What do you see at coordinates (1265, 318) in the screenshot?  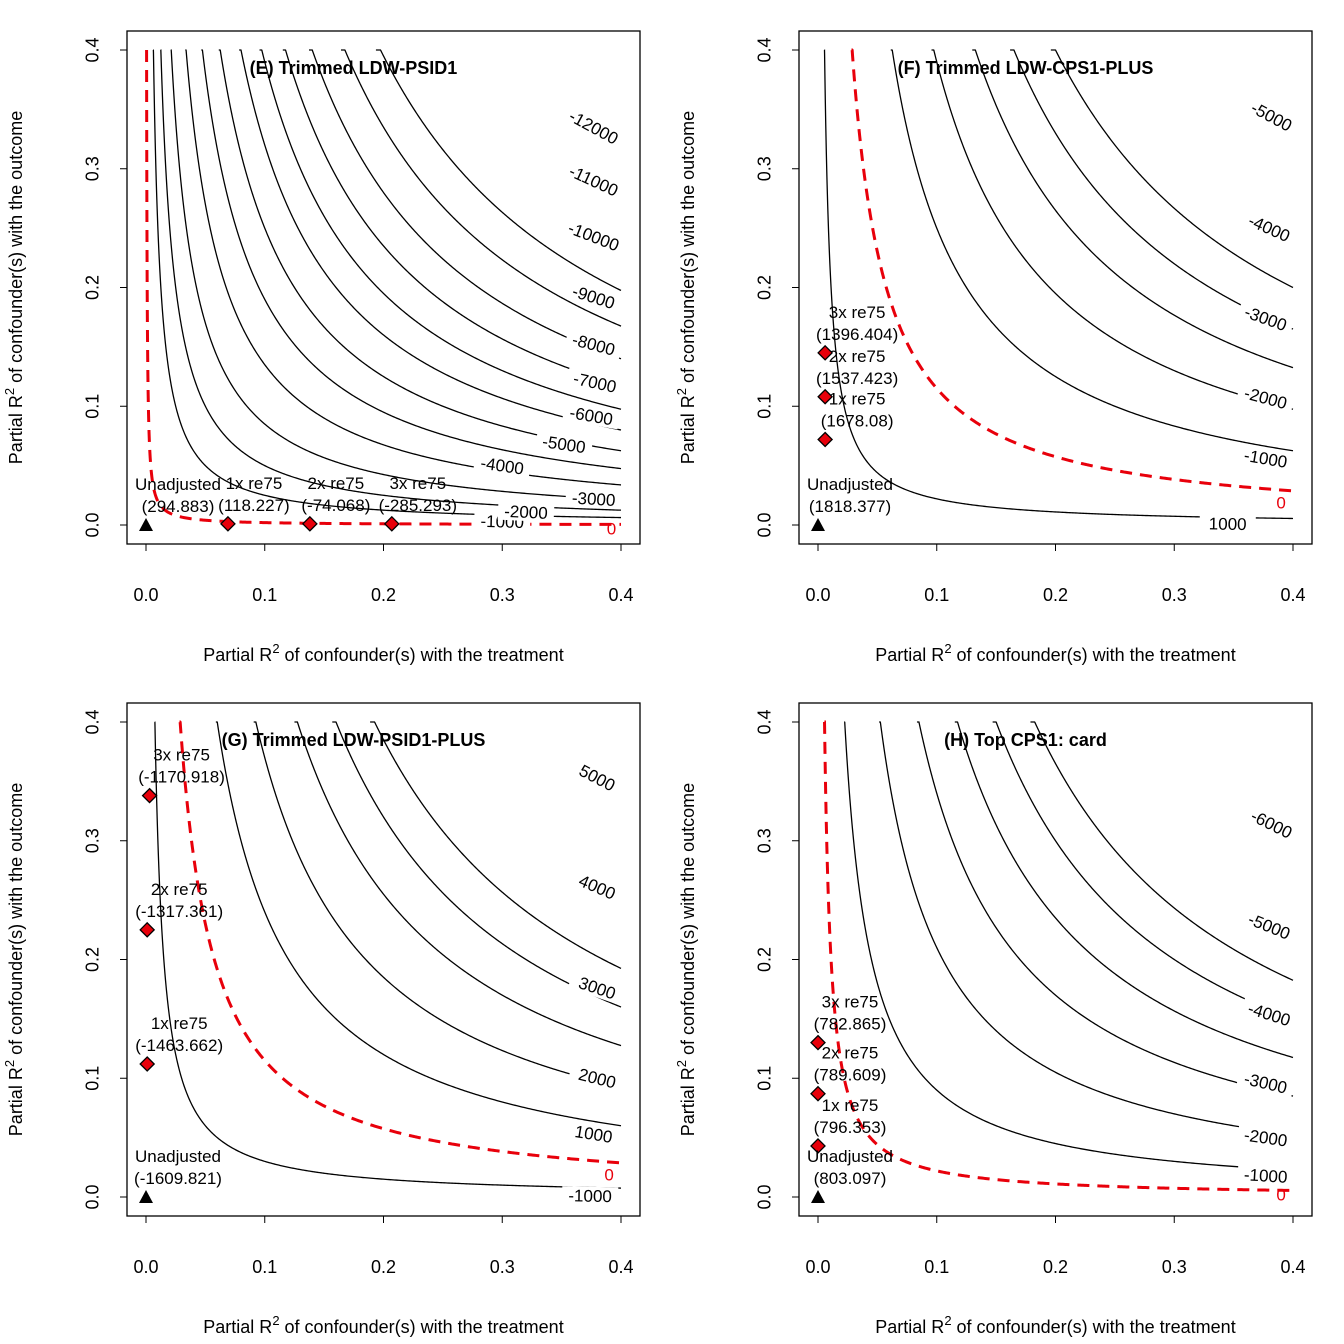 I see `contour-label: -3000` at bounding box center [1265, 318].